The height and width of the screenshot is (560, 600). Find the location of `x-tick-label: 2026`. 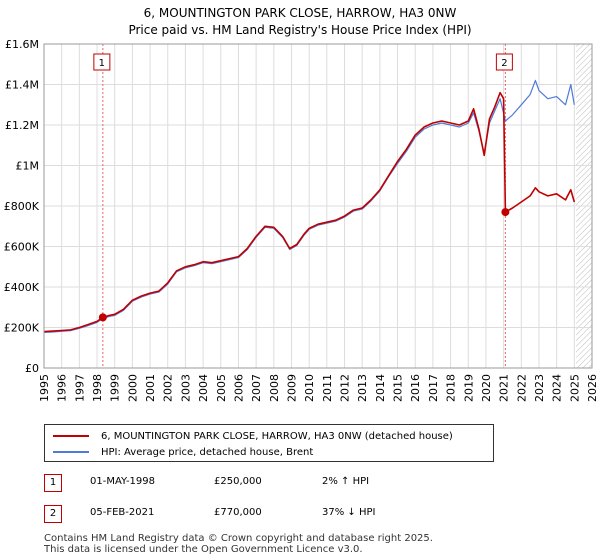

x-tick-label: 2026 is located at coordinates (592, 388).